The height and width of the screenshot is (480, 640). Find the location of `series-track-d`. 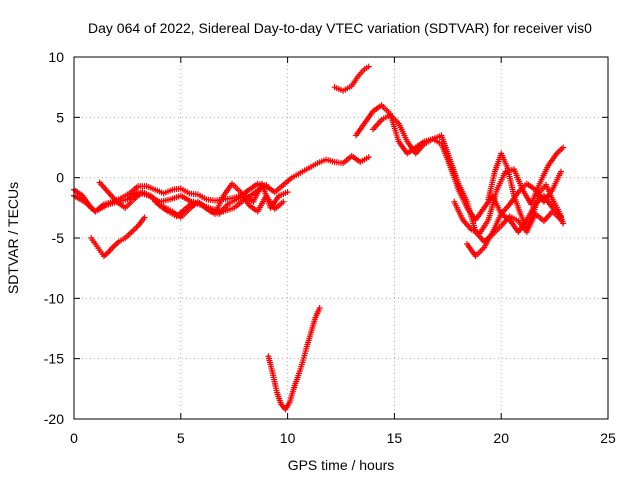

series-track-d is located at coordinates (219, 200).